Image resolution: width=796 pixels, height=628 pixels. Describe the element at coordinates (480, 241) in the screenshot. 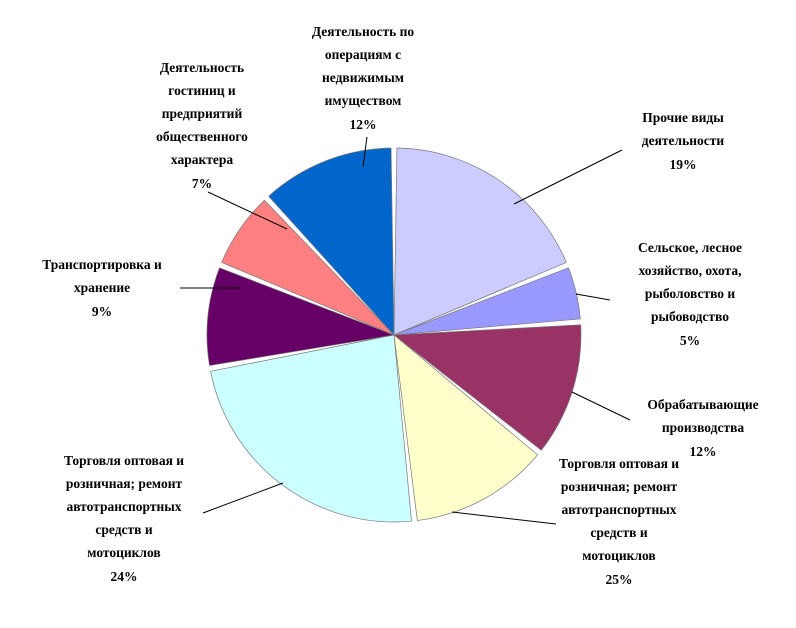

I see `pie-slice-other-activities` at that location.